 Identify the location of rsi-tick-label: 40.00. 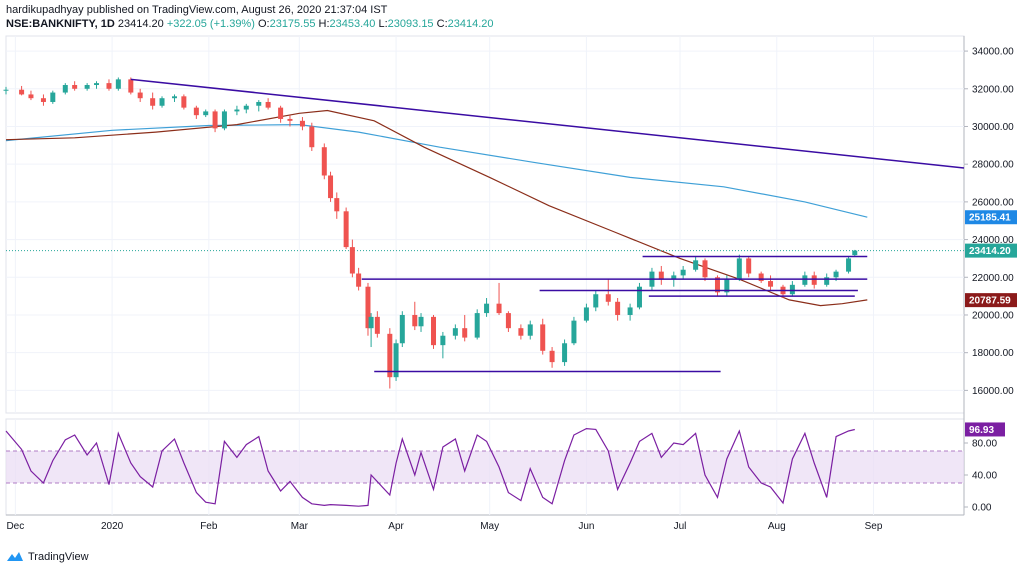
(984, 476).